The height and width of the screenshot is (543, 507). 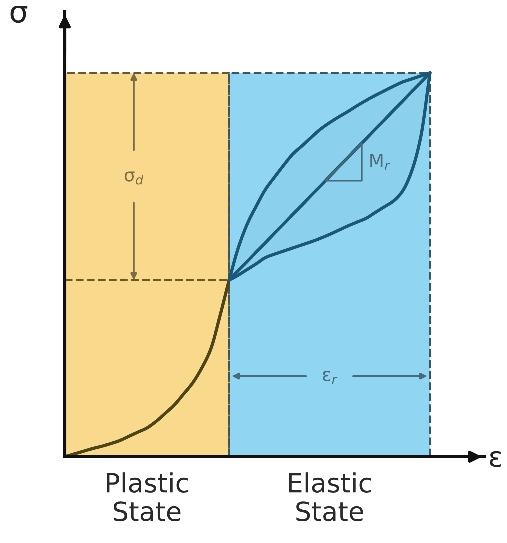 What do you see at coordinates (134, 178) in the screenshot?
I see `annotation: σ$_{d}$` at bounding box center [134, 178].